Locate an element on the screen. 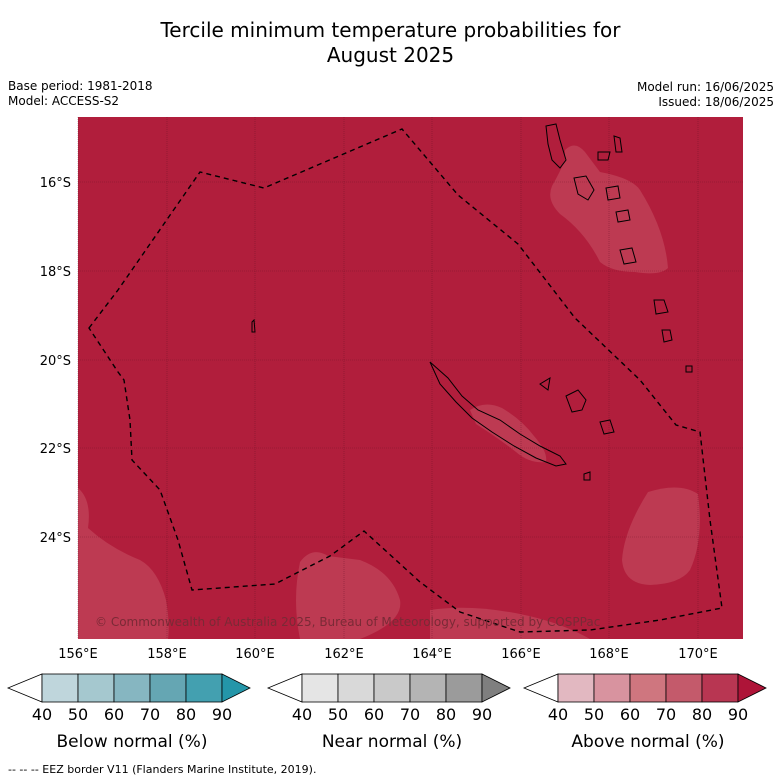 Image resolution: width=781 pixels, height=781 pixels. colorbar: 40 50 60 70 80 90 Near normal (%) is located at coordinates (388, 712).